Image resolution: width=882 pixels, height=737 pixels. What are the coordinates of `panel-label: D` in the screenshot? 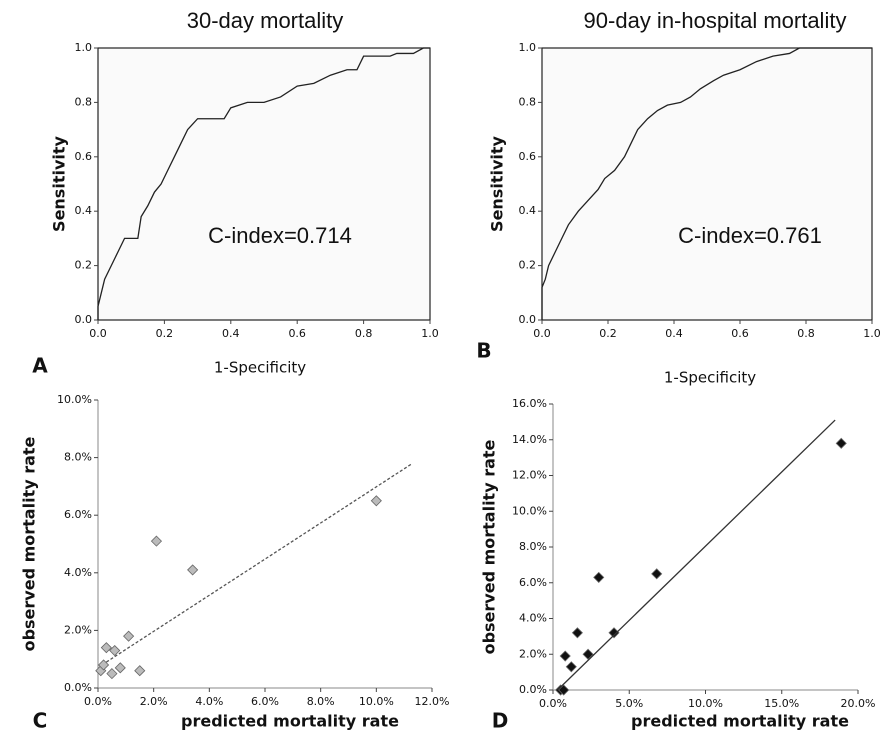 It's located at (500, 721).